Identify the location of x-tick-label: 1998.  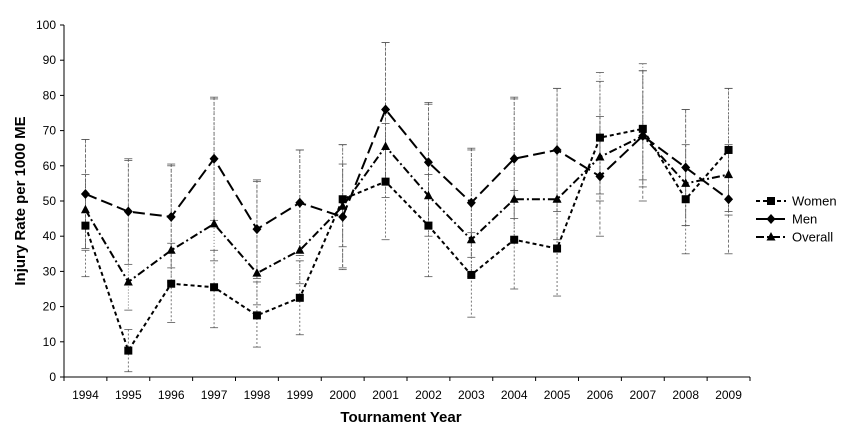
(257, 395).